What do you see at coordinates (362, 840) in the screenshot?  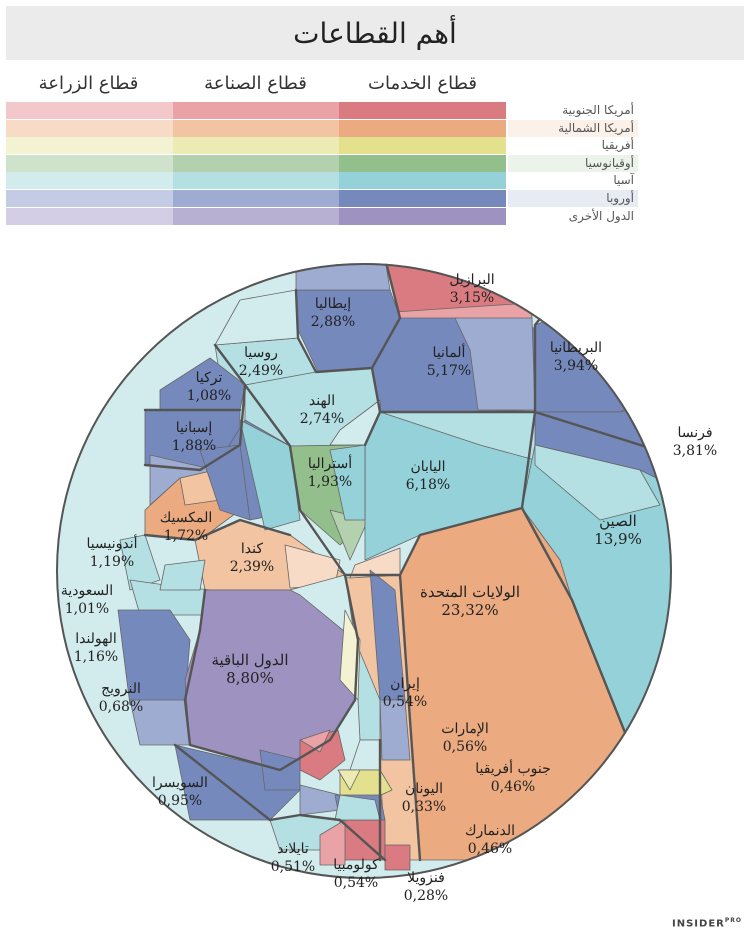 I see `cell-colombia-services` at bounding box center [362, 840].